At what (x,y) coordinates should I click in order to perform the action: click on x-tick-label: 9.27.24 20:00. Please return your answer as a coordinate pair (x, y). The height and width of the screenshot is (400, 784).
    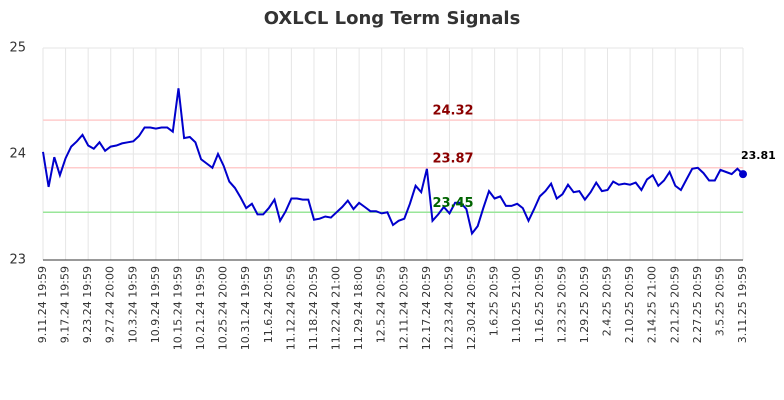
    Looking at the image, I should click on (110, 304).